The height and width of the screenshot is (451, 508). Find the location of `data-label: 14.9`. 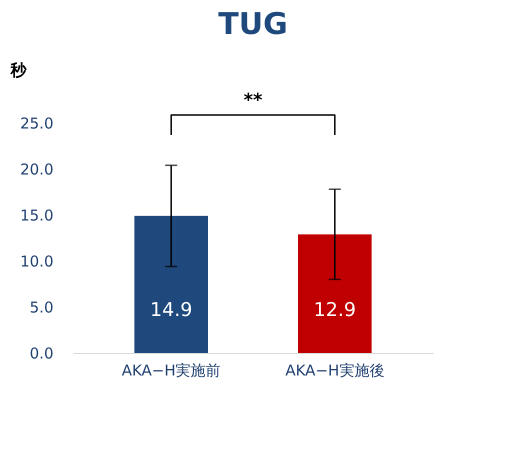

data-label: 14.9 is located at coordinates (171, 310).